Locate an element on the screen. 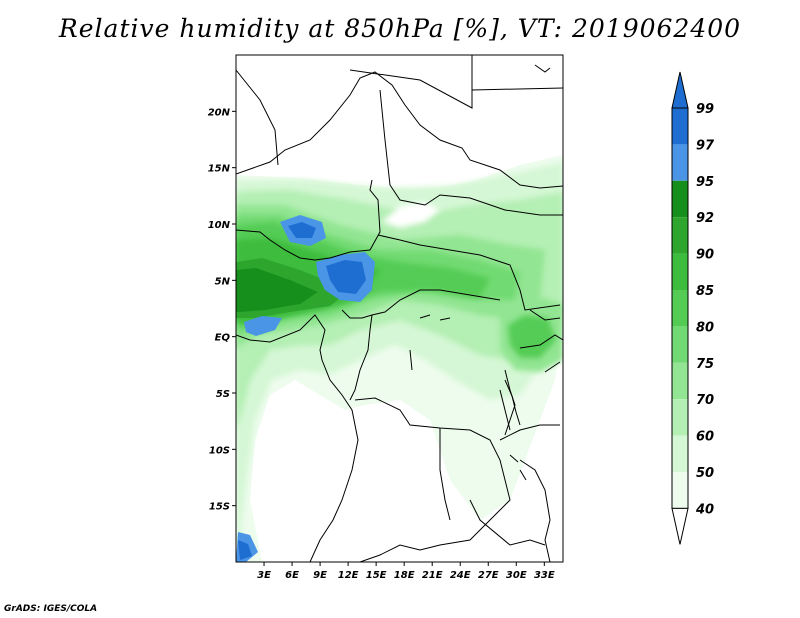 The height and width of the screenshot is (618, 800). colorbar-level-label: 90 is located at coordinates (705, 255).